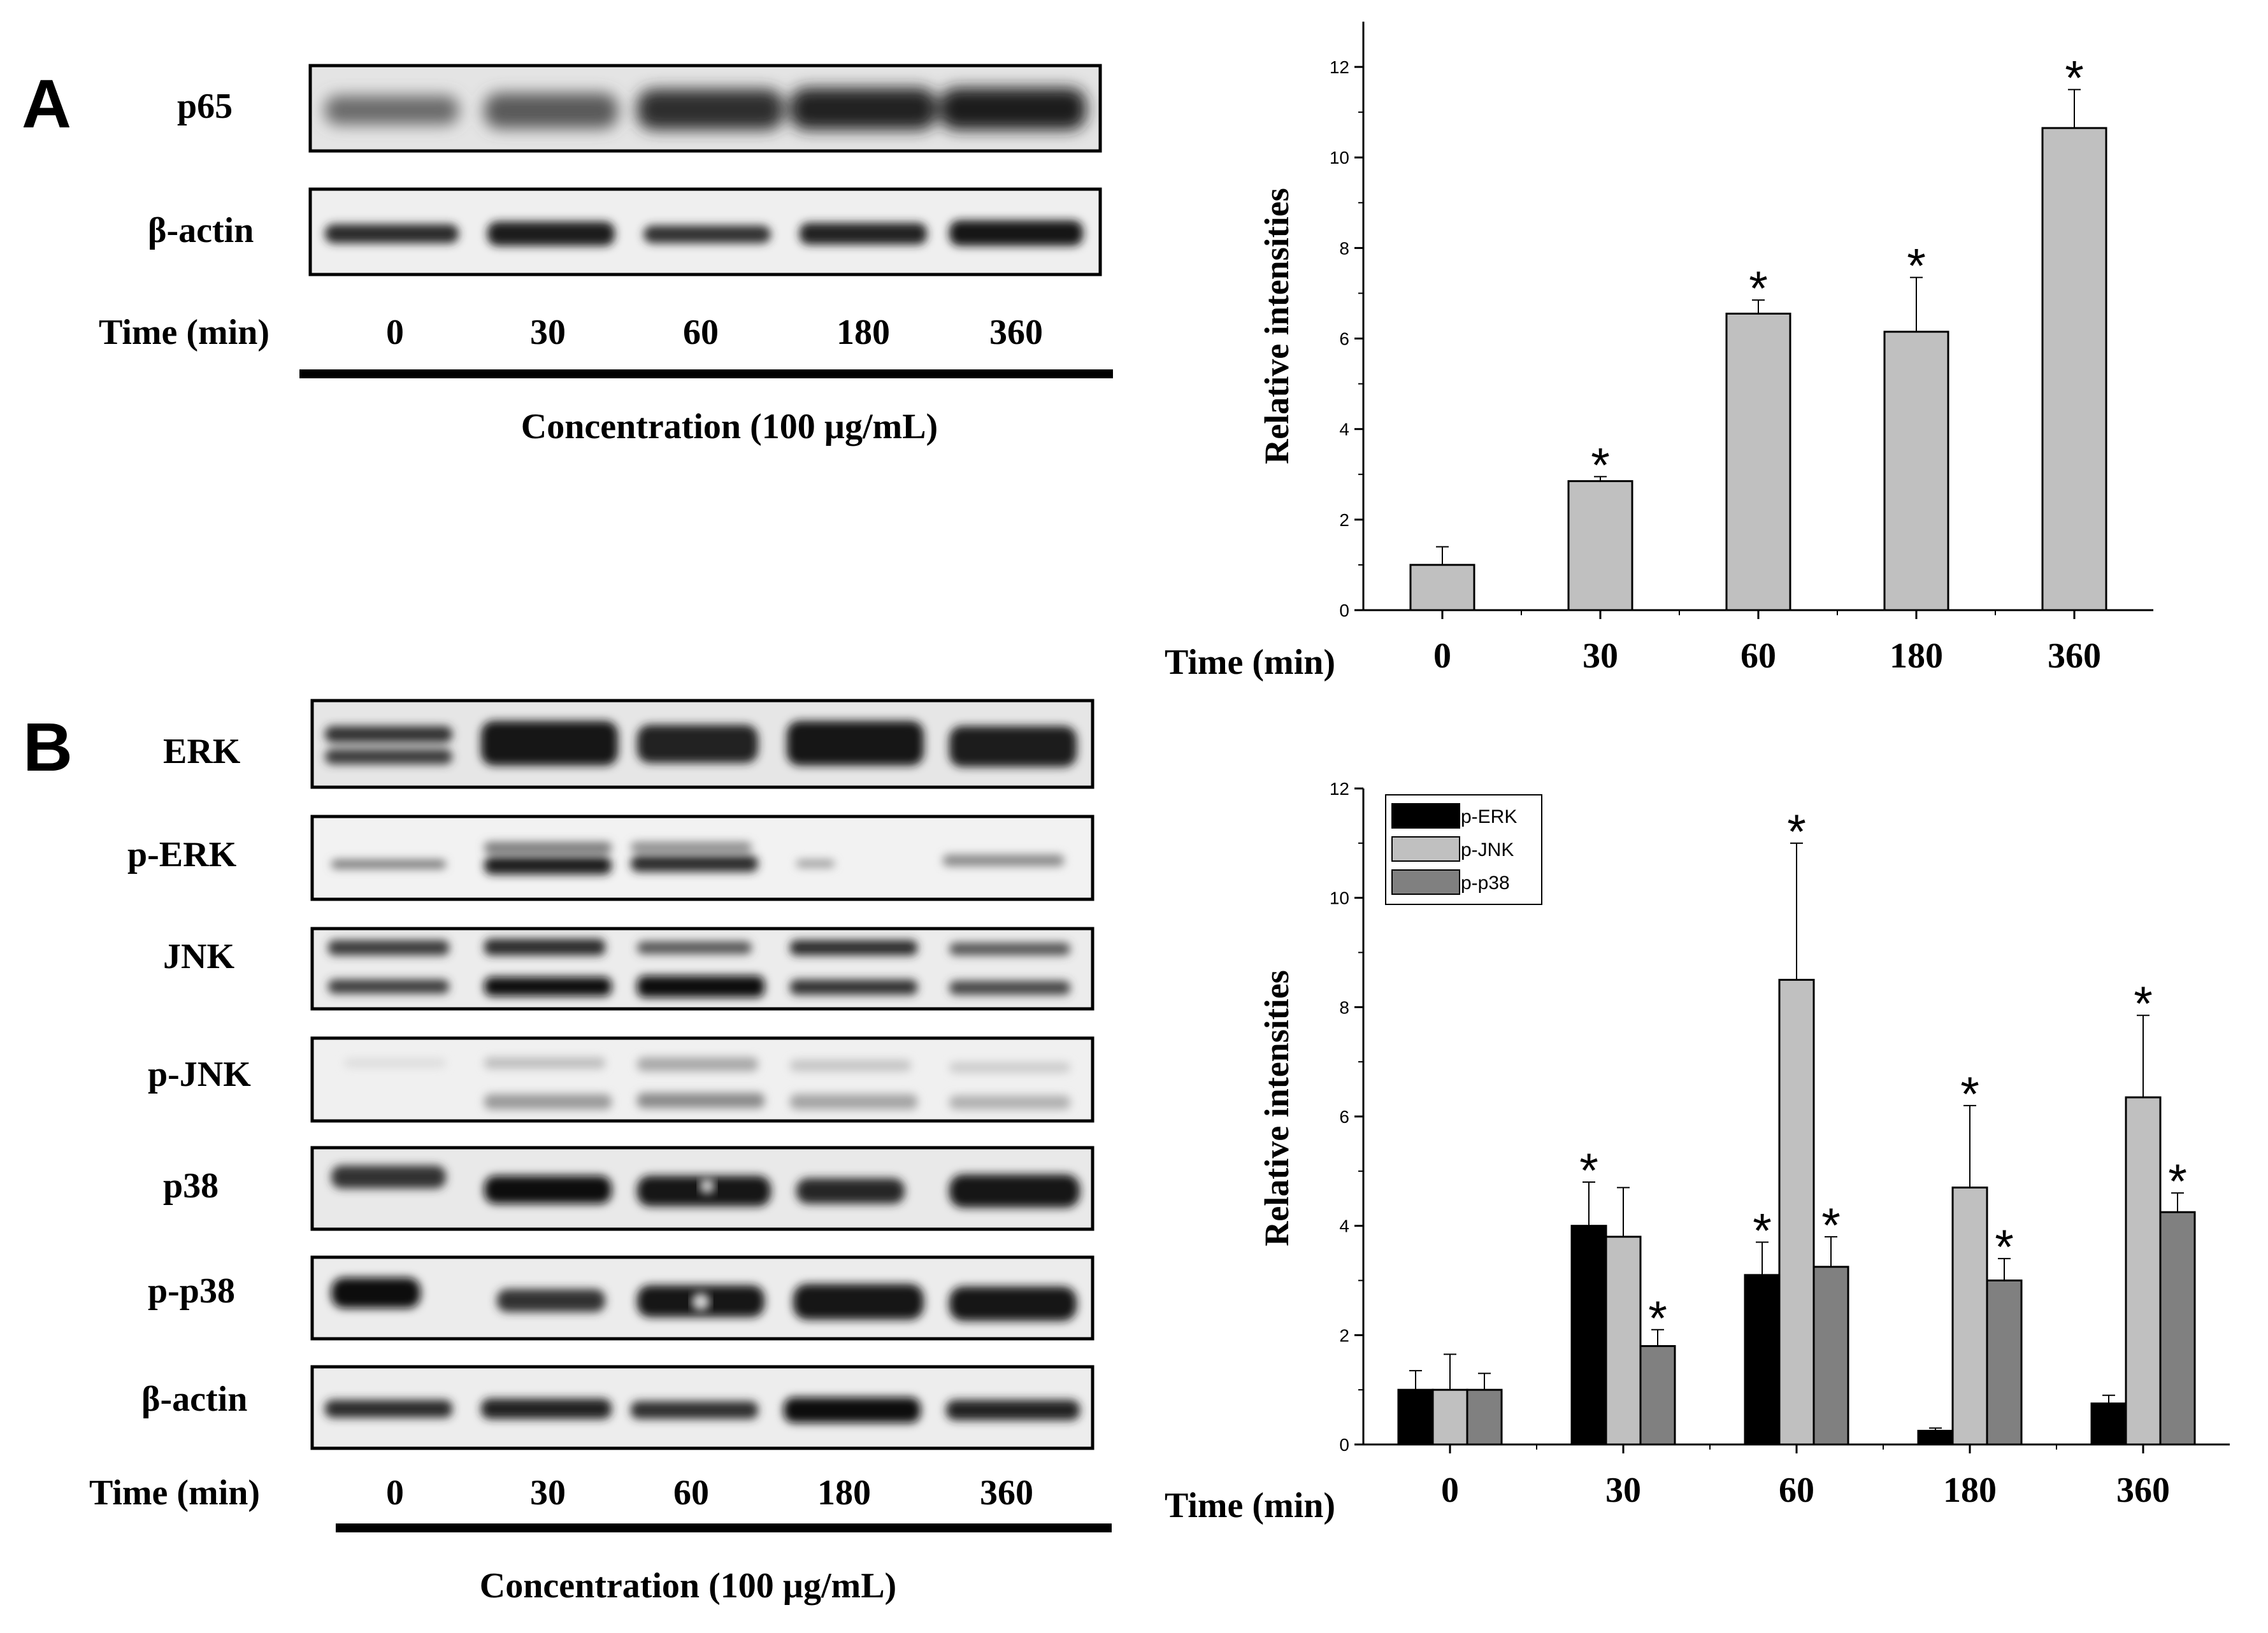  I want to click on chart-b-bars: * * * * * * * * *, so click(1796, 1125).